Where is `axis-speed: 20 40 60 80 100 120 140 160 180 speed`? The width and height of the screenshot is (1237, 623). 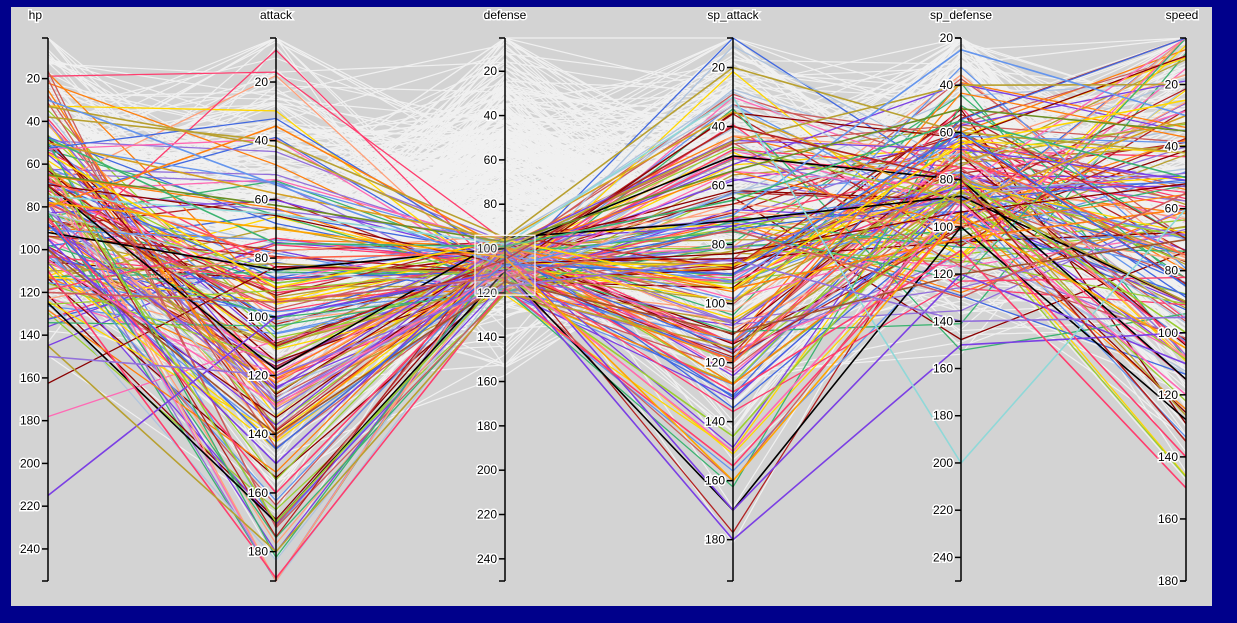
axis-speed: 20 40 60 80 100 120 140 160 180 speed is located at coordinates (1177, 298).